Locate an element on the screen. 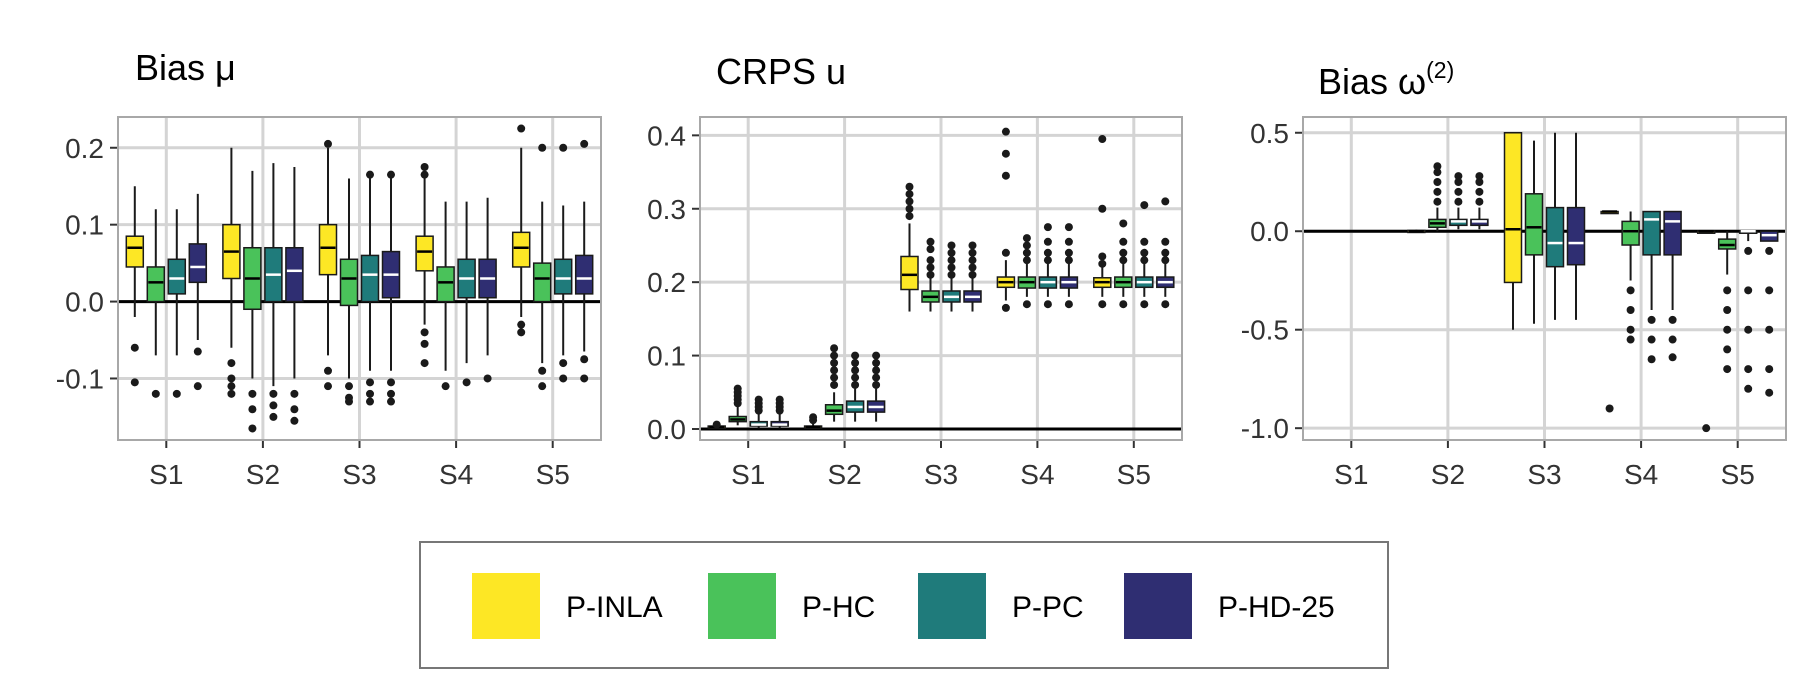 Image resolution: width=1800 pixels, height=690 pixels. box-p-hd-25-s4 is located at coordinates (1069, 266).